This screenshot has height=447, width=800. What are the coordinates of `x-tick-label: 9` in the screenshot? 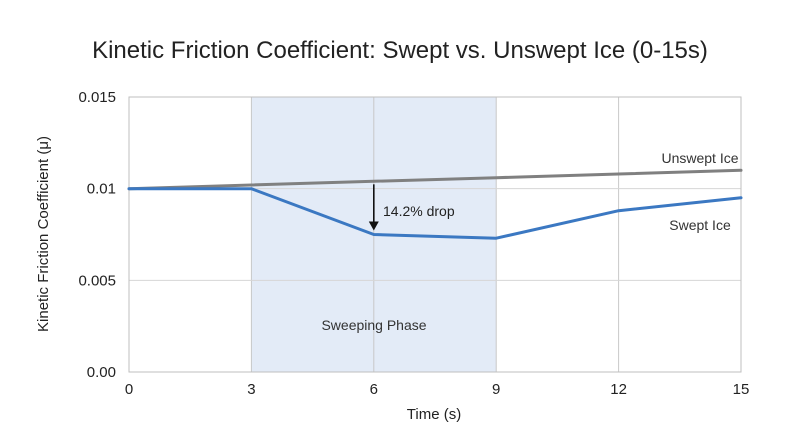 It's located at (496, 389).